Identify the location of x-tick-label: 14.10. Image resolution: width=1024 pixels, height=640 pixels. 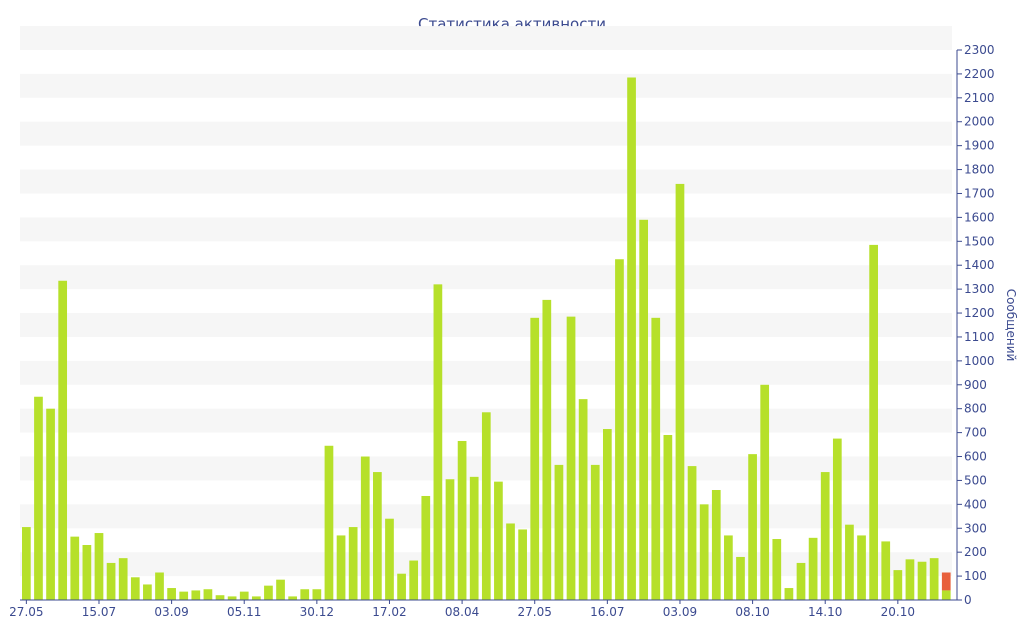
(825, 612).